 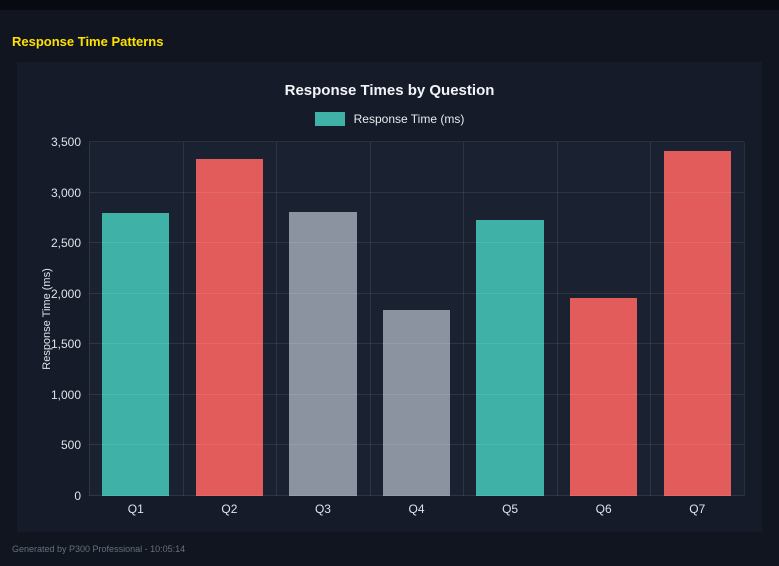 What do you see at coordinates (88, 41) in the screenshot?
I see `page-title: Response Time Patterns` at bounding box center [88, 41].